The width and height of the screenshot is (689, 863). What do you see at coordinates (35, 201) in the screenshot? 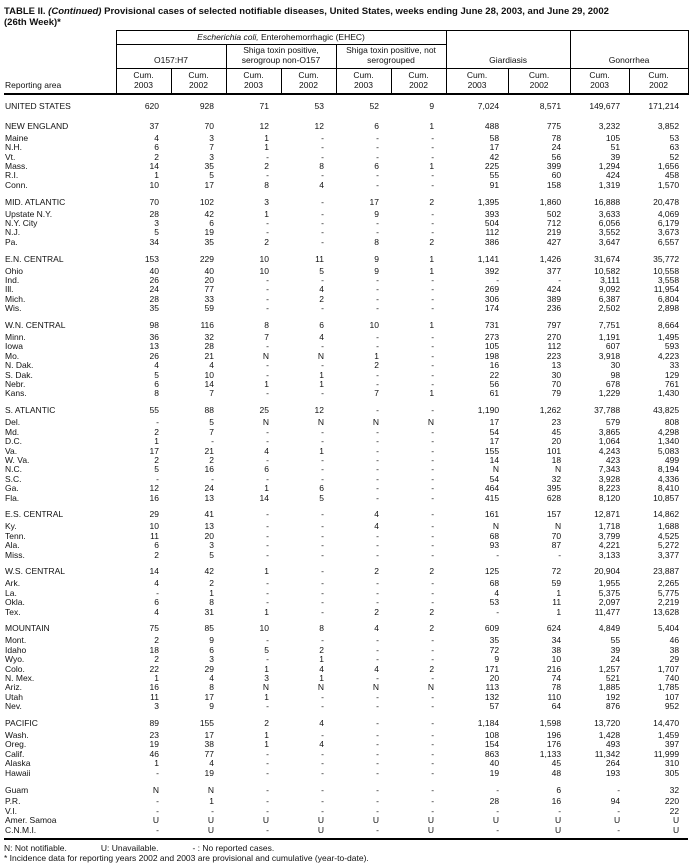
I see `row-label: MID. ATLANTIC` at bounding box center [35, 201].